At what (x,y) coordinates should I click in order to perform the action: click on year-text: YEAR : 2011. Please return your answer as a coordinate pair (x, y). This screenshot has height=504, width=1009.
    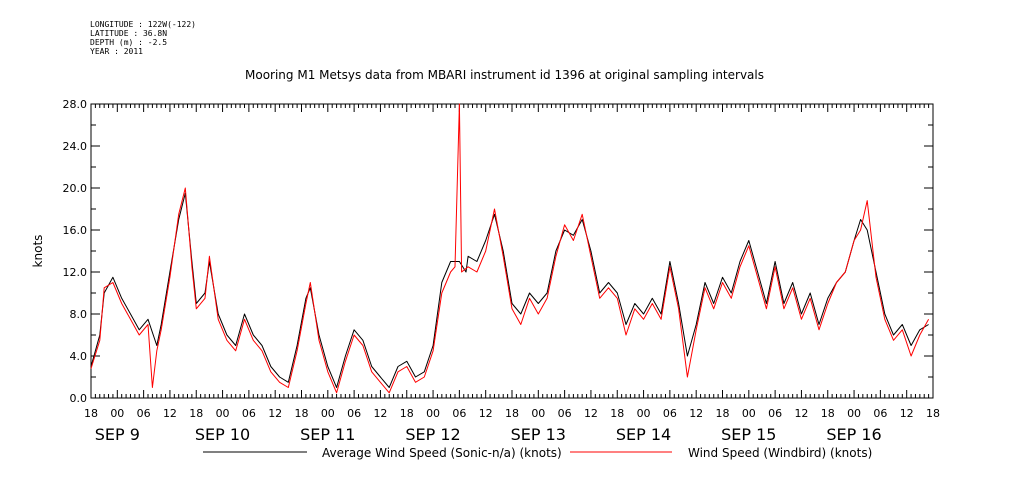
    Looking at the image, I should click on (116, 51).